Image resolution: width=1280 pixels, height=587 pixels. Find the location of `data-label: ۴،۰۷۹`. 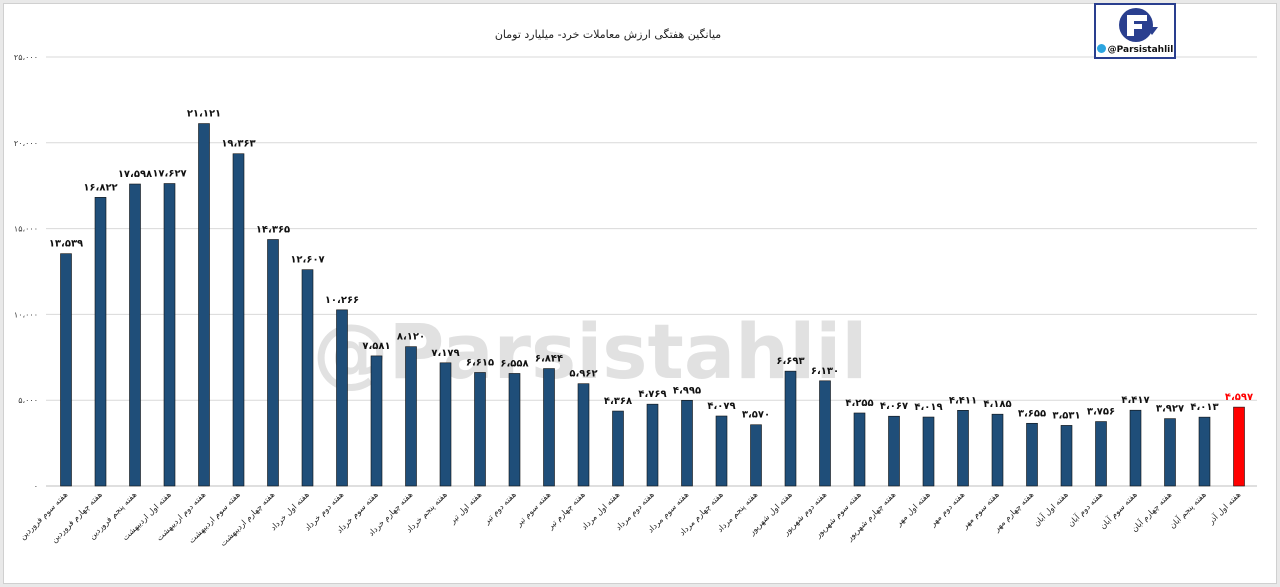

data-label: ۴،۰۷۹ is located at coordinates (721, 406).